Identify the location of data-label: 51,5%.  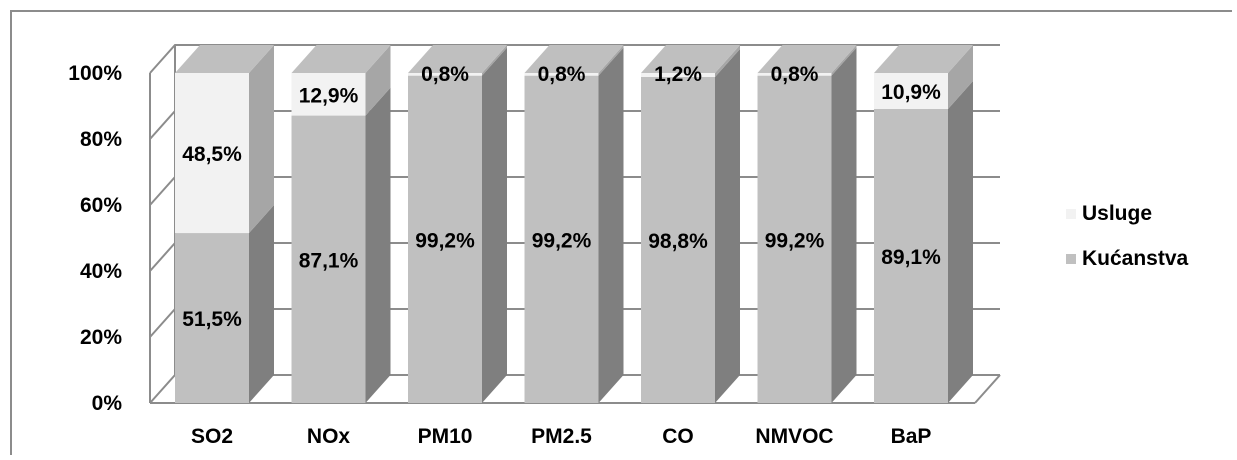
(212, 319).